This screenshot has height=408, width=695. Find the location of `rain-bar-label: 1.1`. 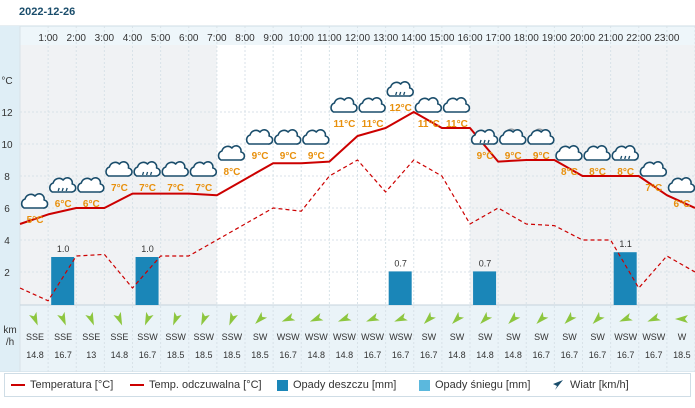

rain-bar-label: 1.1 is located at coordinates (625, 244).